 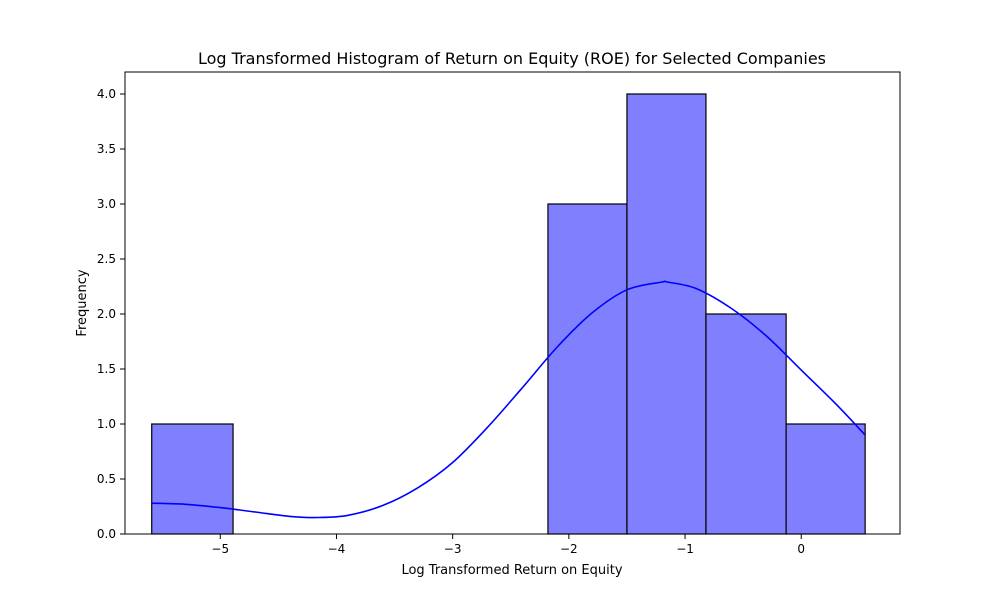 I want to click on y-tick-label: 0.0, so click(x=106, y=534).